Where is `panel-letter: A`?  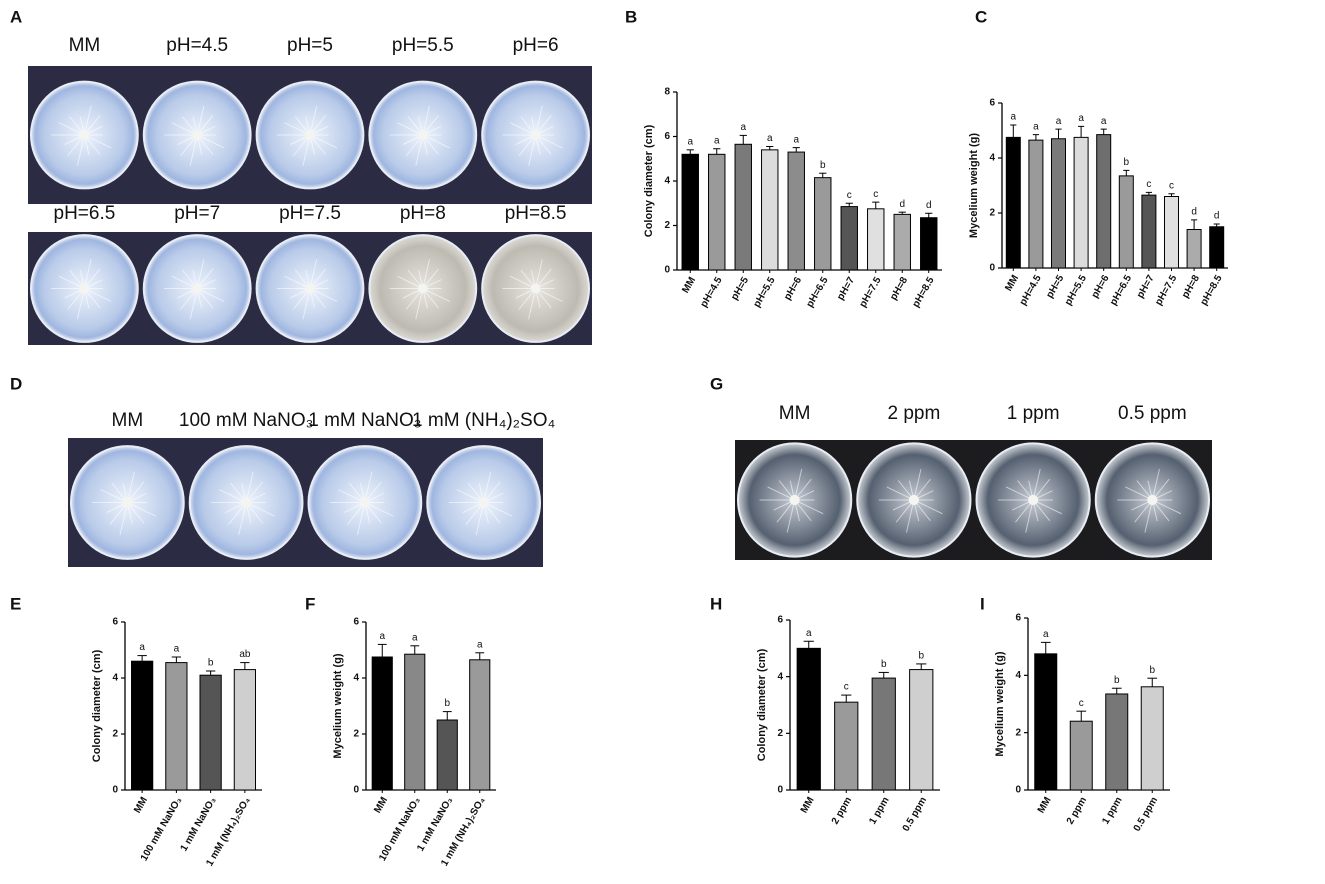
panel-letter: A is located at coordinates (16, 16).